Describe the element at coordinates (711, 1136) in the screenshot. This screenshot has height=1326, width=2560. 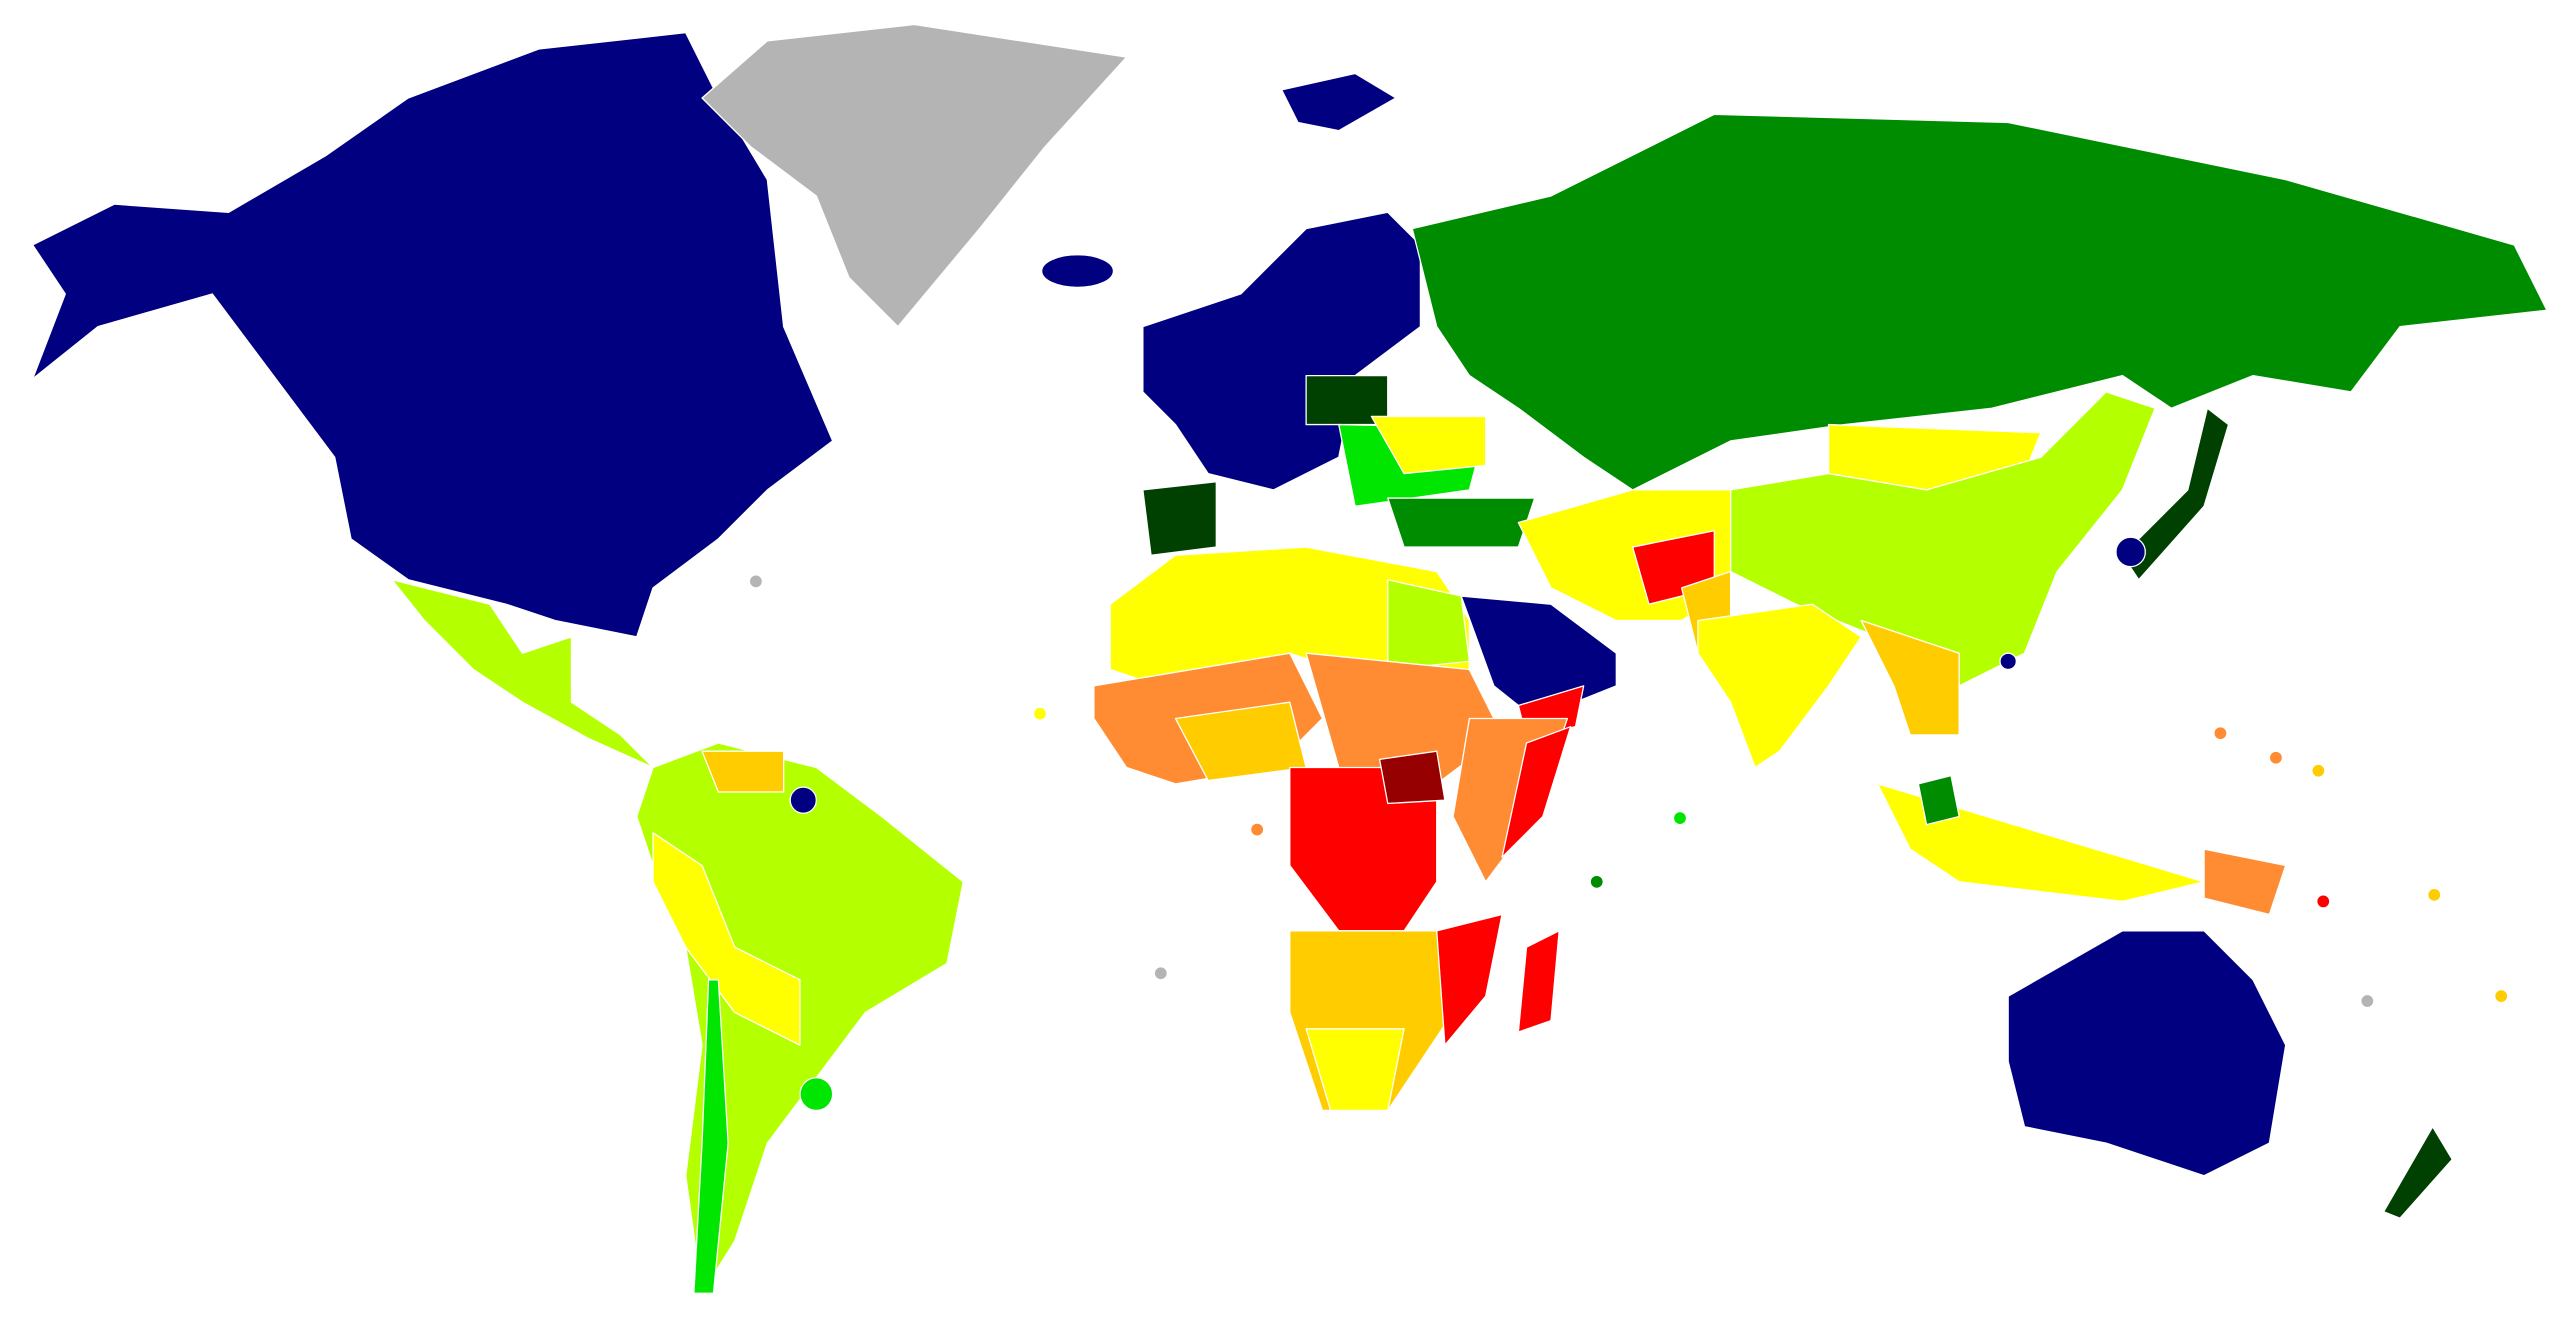
I see `chile` at that location.